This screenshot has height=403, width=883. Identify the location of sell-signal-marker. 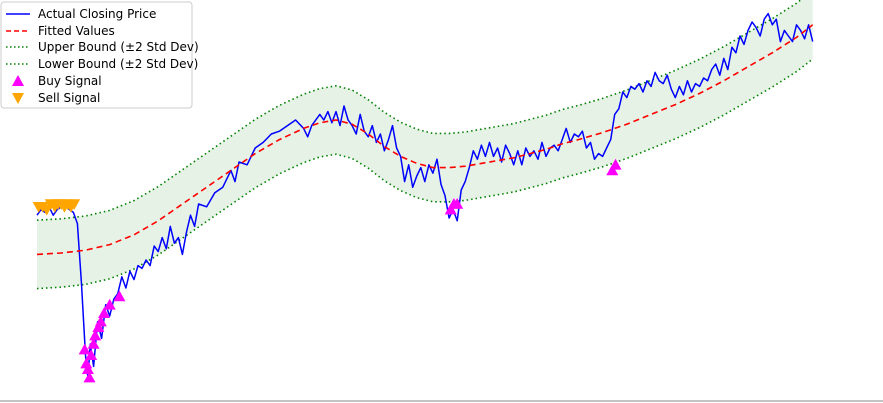
(74, 204).